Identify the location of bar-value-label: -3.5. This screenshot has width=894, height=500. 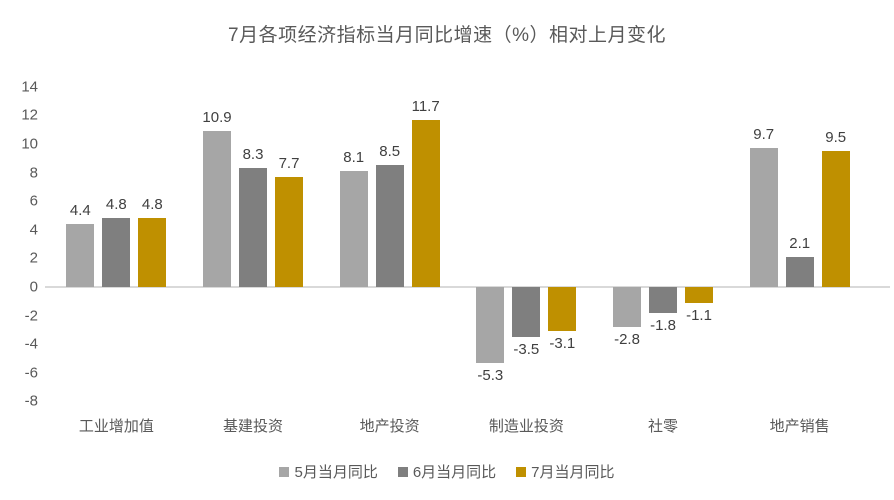
(526, 350).